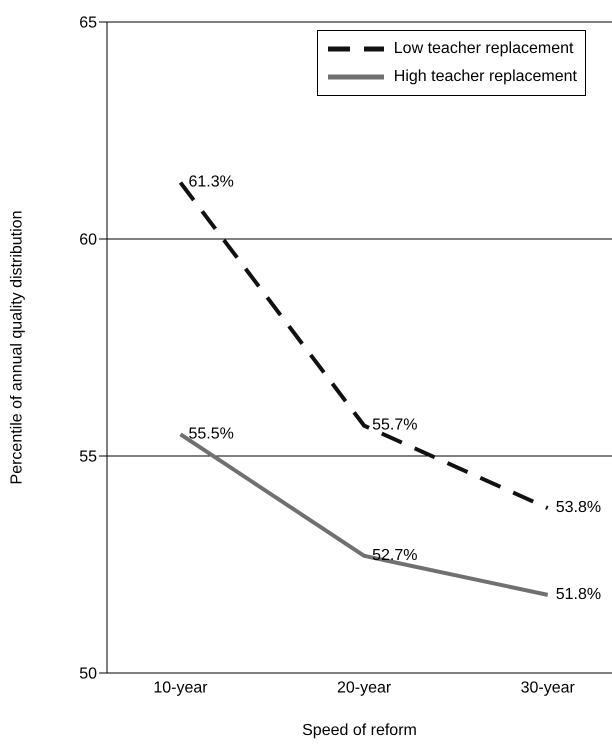  What do you see at coordinates (88, 23) in the screenshot?
I see `y-tick-label: 65` at bounding box center [88, 23].